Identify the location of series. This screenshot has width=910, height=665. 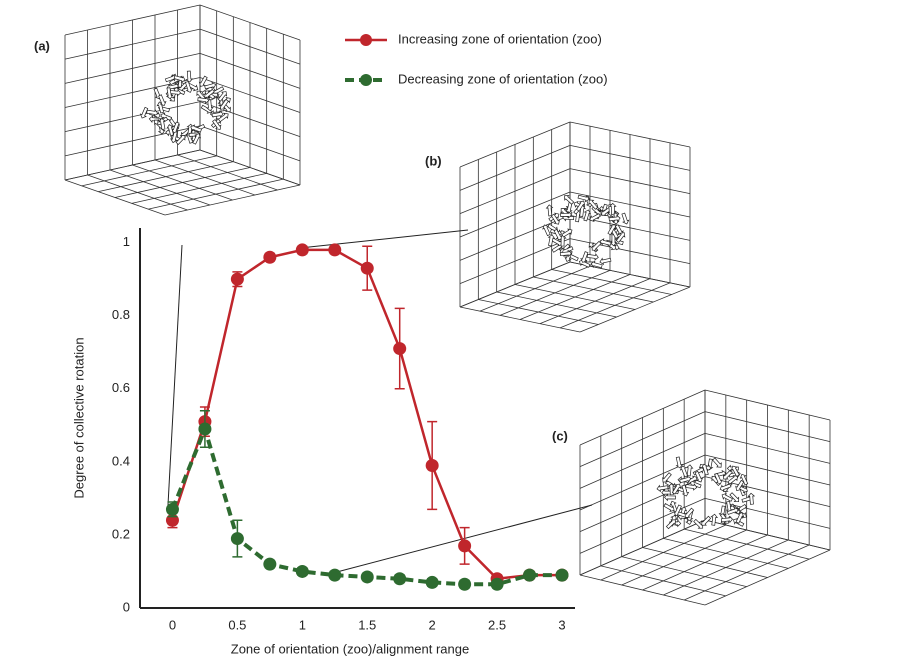
(367, 500).